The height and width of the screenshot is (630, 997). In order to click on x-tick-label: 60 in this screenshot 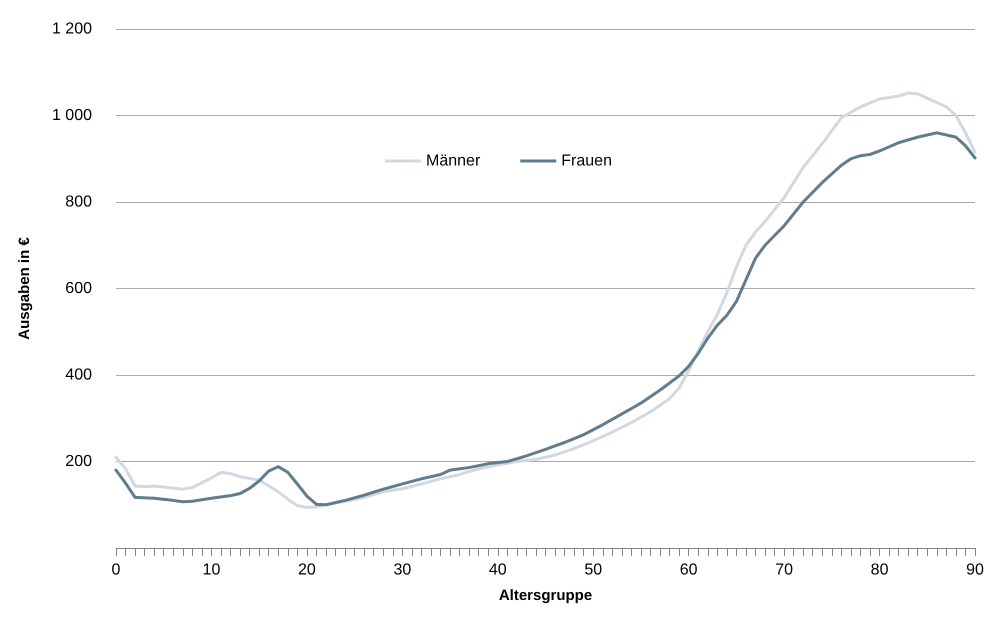, I will do `click(689, 570)`.